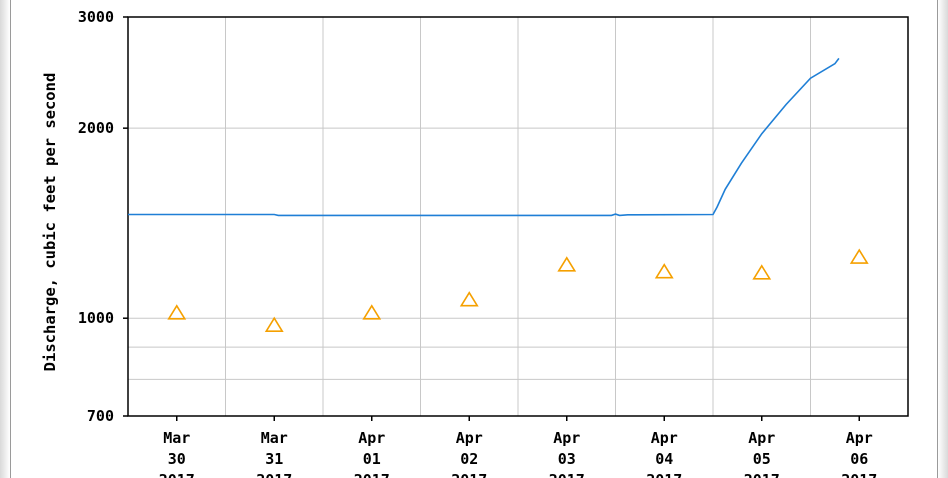  What do you see at coordinates (103, 216) in the screenshot?
I see `y-axis-ticks: 700 1000 2000 3000` at bounding box center [103, 216].